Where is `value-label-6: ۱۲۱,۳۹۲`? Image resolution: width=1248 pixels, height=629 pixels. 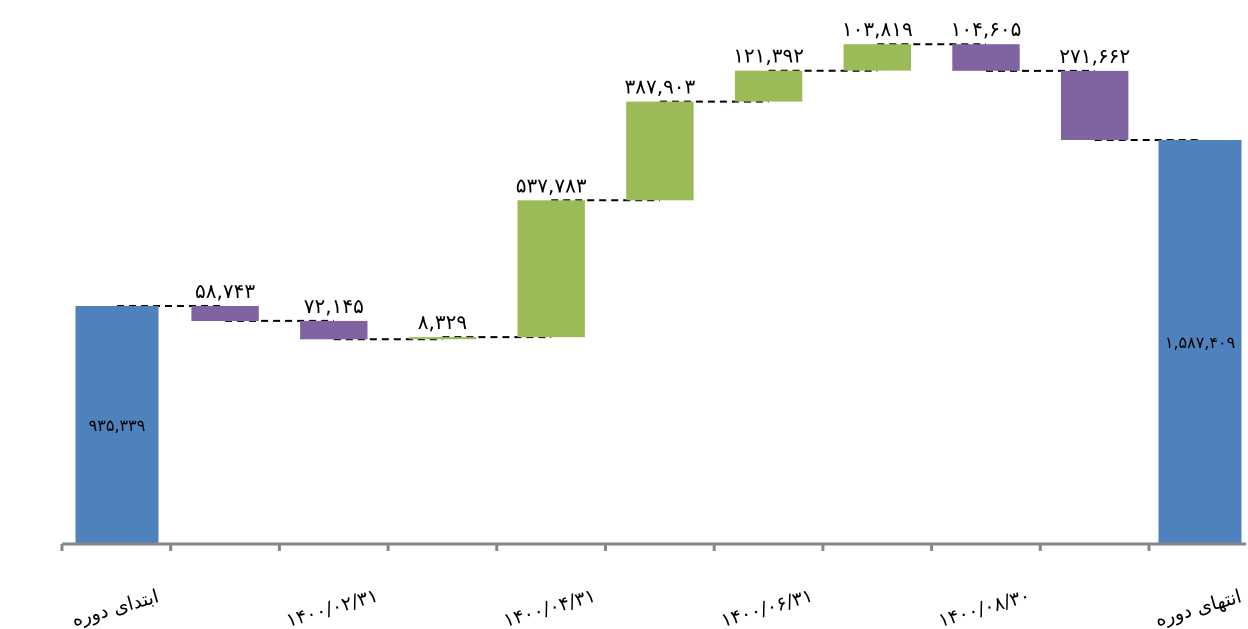
value-label-6: ۱۲۱,۳۹۲ is located at coordinates (768, 56).